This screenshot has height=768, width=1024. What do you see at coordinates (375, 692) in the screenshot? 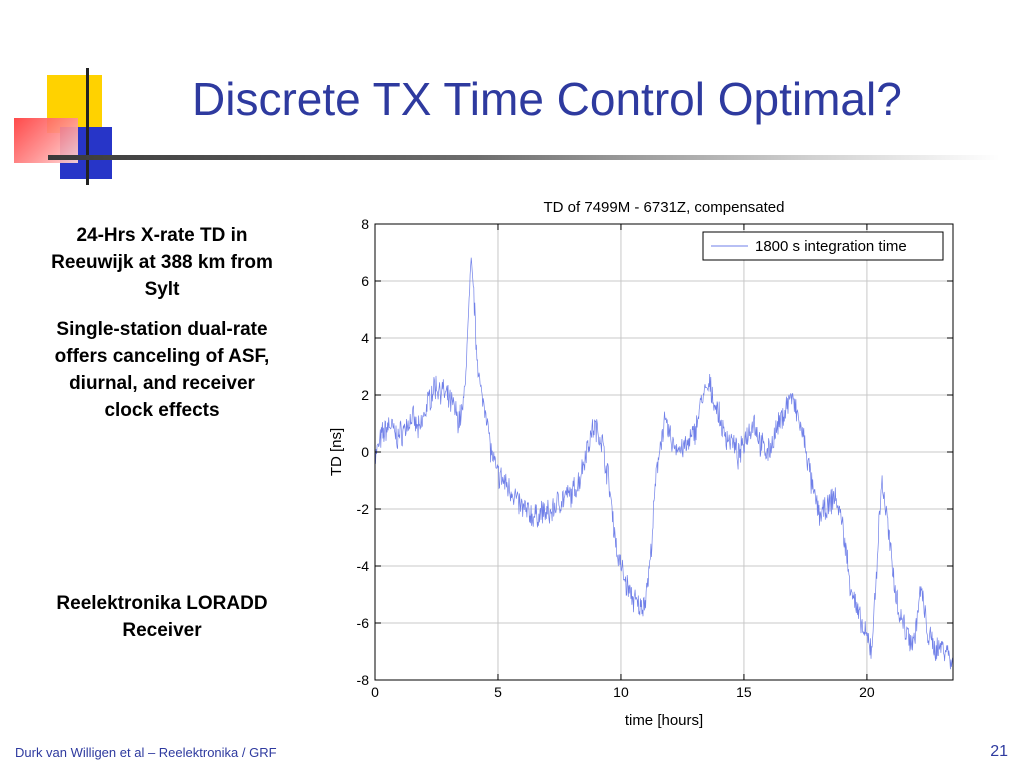
I see `x-tick-label: 0` at bounding box center [375, 692].